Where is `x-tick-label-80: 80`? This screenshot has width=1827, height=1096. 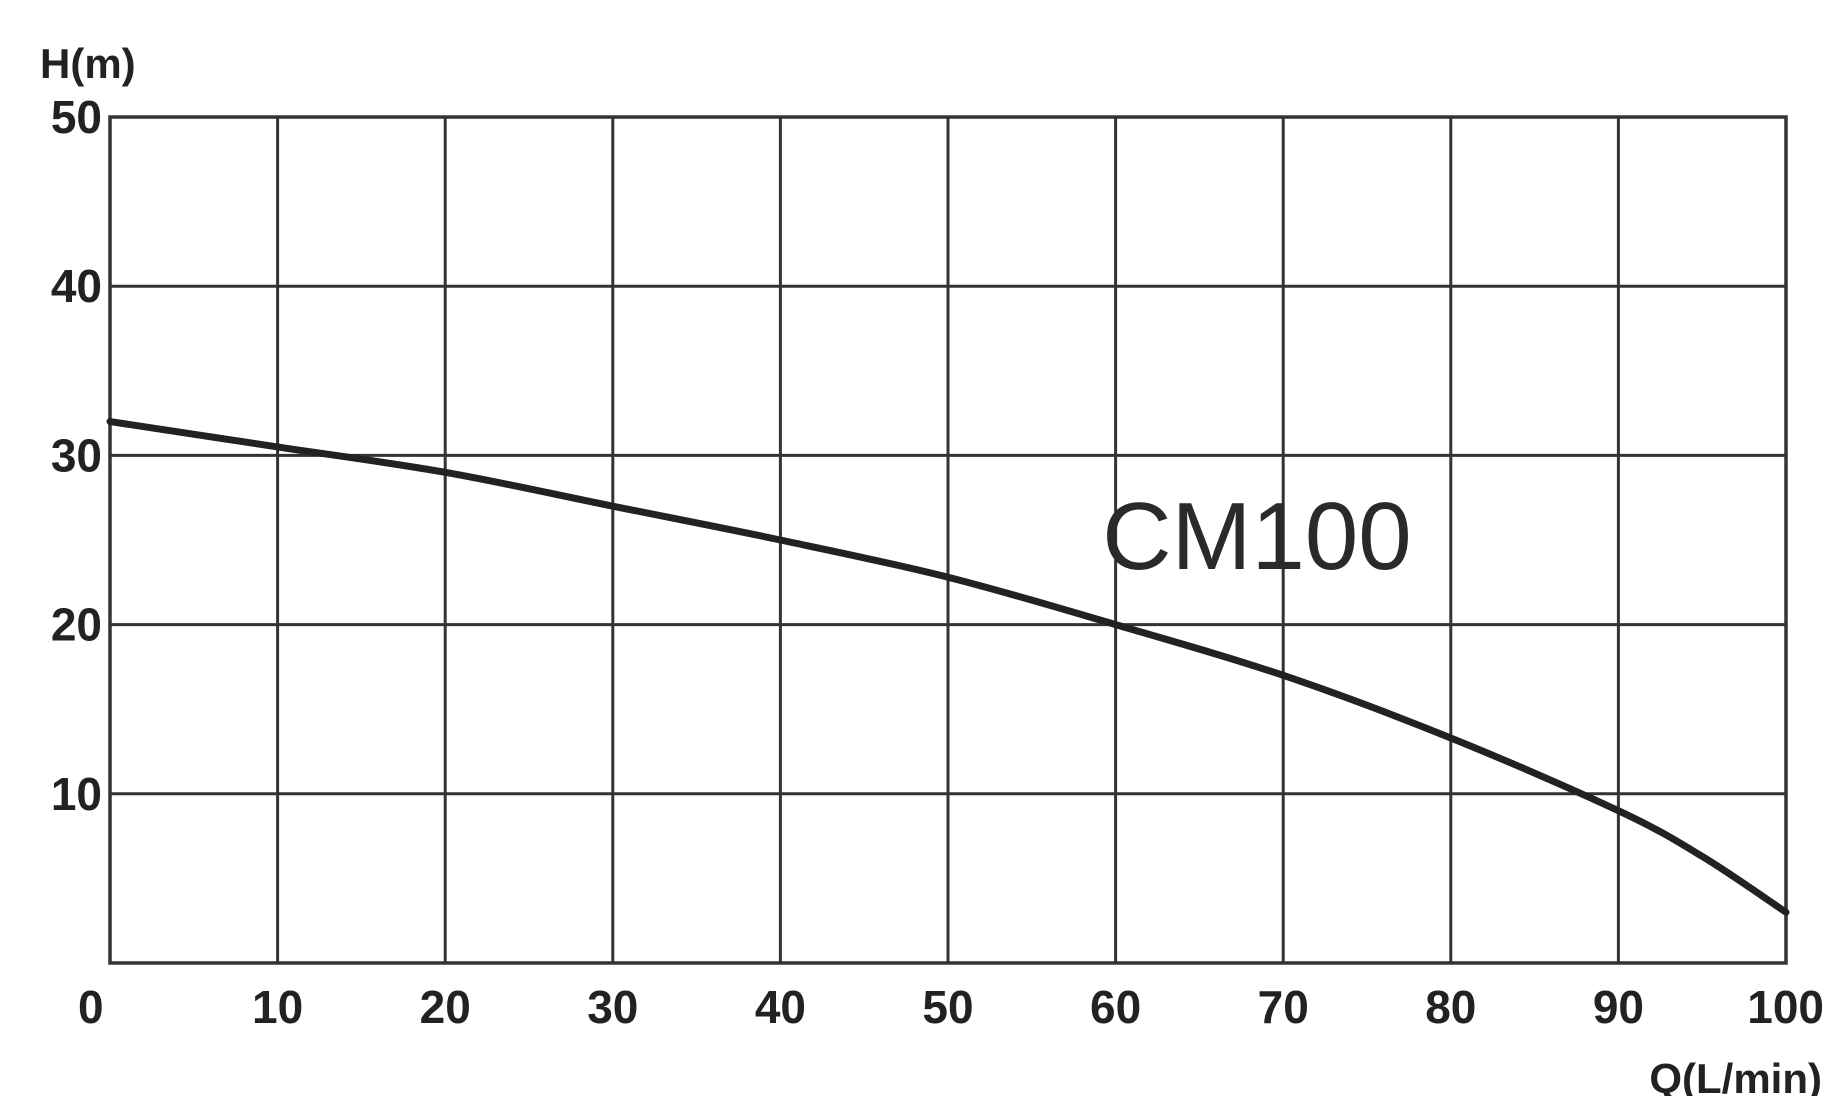
x-tick-label-80: 80 is located at coordinates (1450, 1007).